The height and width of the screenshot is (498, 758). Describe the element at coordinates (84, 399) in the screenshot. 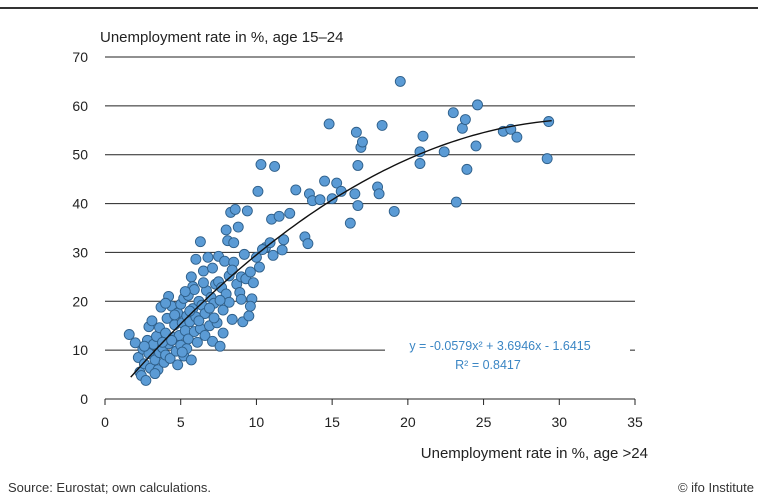

I see `y-tick-label-0: 0` at that location.